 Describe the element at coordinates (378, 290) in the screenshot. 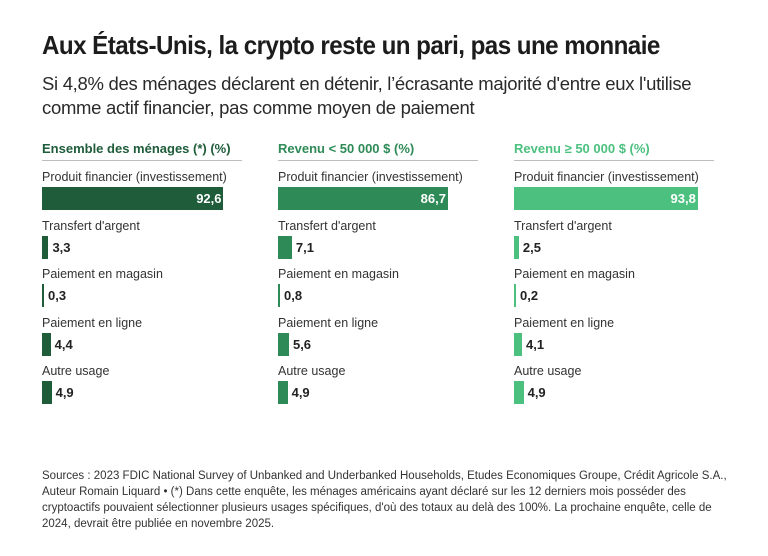

I see `bar-category: Paiement en magasin 0,8` at that location.